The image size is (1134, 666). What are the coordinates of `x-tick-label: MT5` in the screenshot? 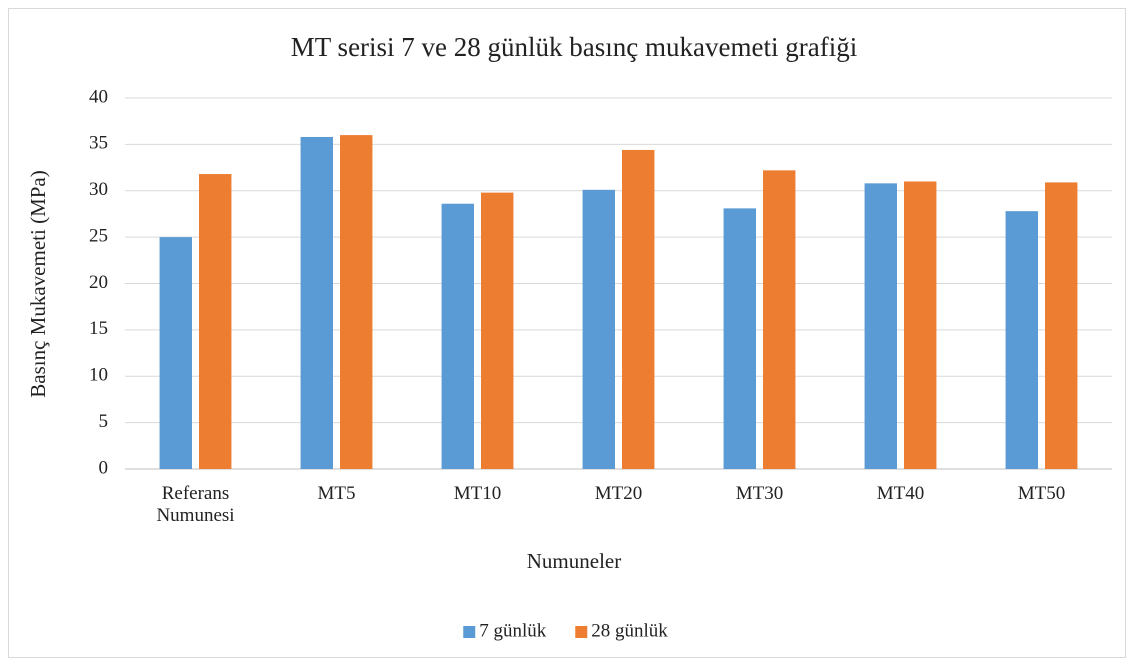 It's located at (336, 493).